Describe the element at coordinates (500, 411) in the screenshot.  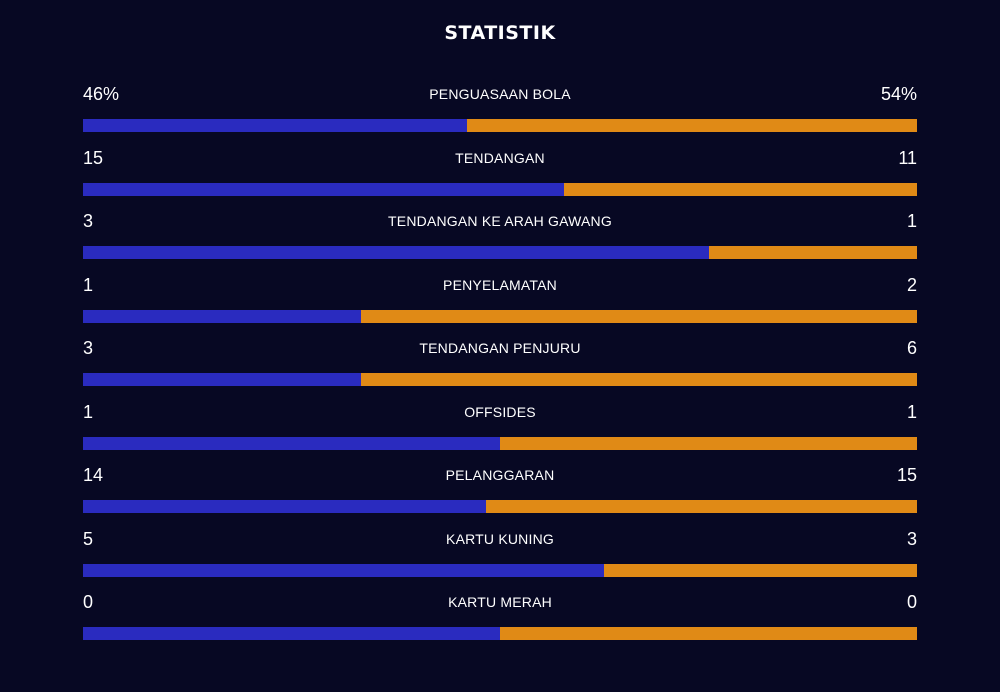
I see `stat-label: OFFSIDES` at that location.